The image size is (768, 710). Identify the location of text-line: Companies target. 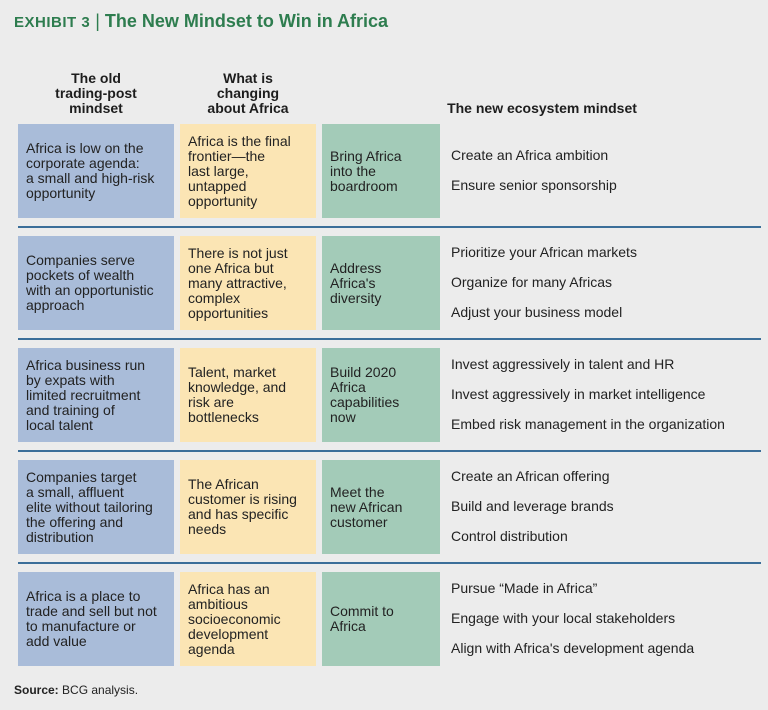
(81, 476).